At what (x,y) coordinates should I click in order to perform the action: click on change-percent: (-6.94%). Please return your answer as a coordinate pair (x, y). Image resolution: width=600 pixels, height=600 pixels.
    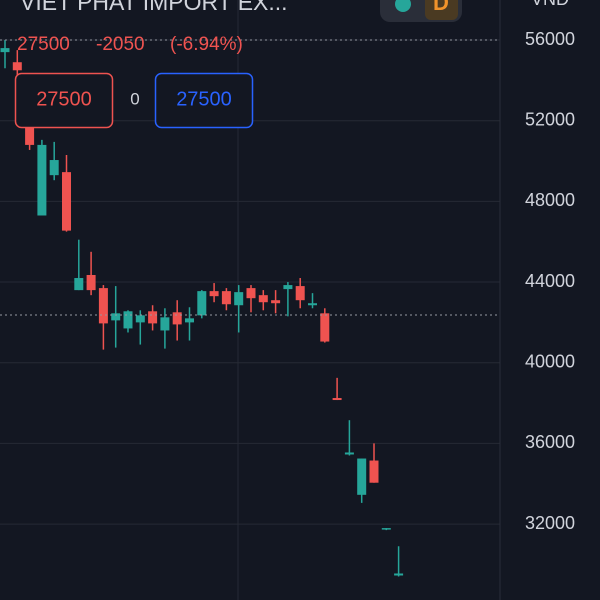
    Looking at the image, I should click on (206, 44).